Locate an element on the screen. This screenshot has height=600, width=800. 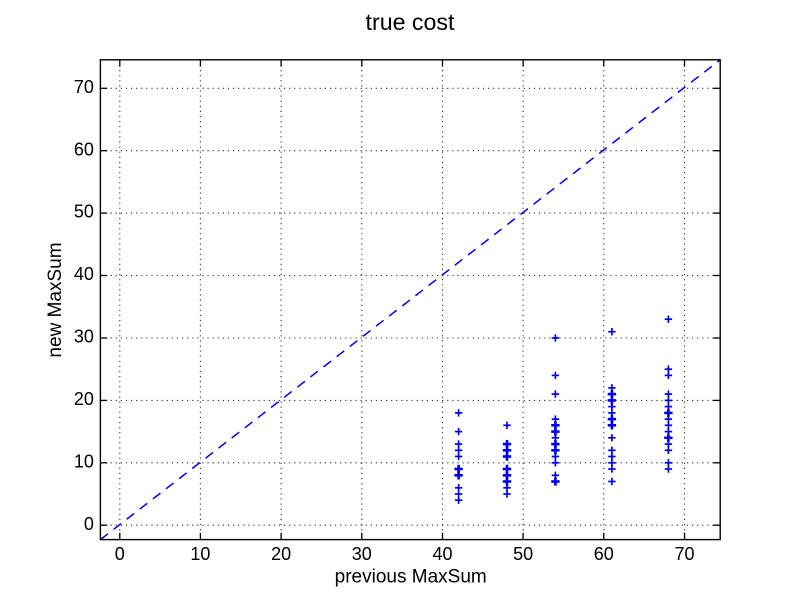
svg-text: previous MaxSum is located at coordinates (411, 576).